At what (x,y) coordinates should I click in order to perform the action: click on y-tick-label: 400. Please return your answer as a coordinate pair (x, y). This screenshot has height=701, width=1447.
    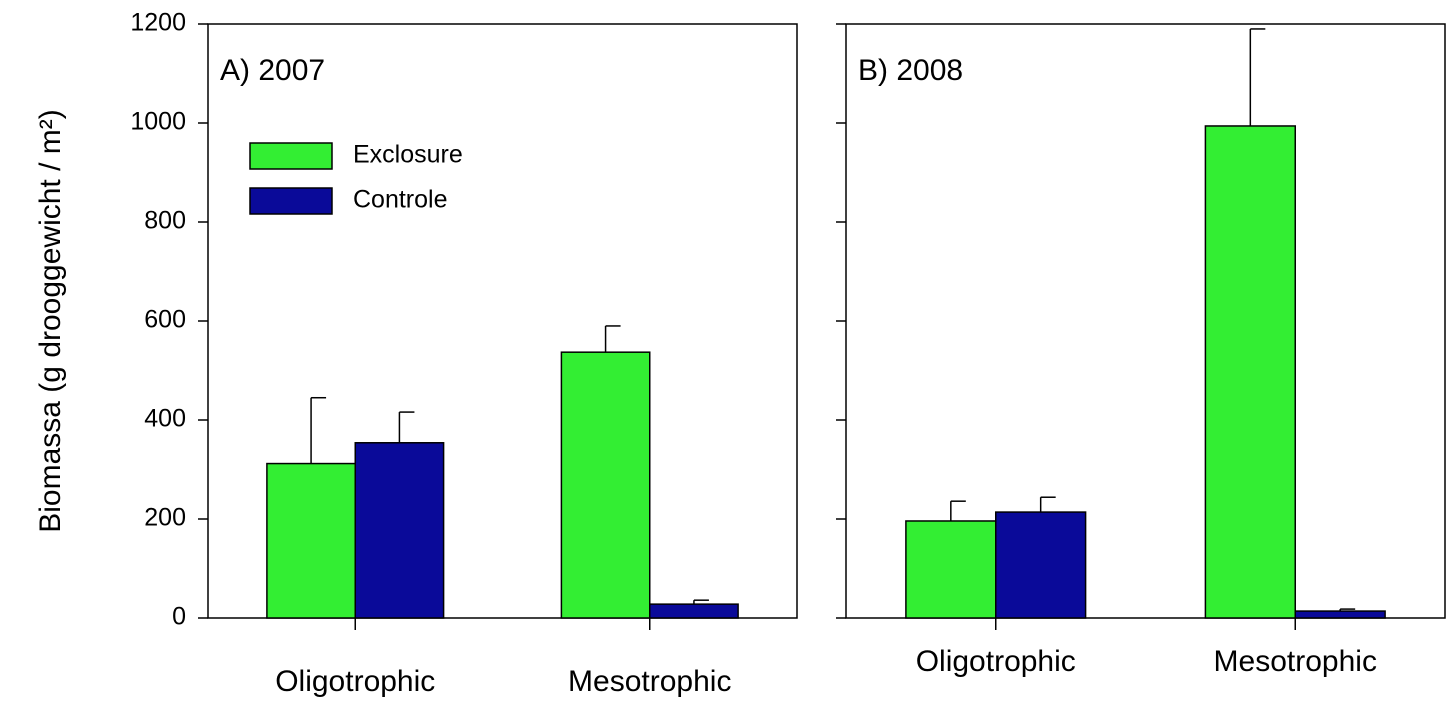
    Looking at the image, I should click on (165, 419).